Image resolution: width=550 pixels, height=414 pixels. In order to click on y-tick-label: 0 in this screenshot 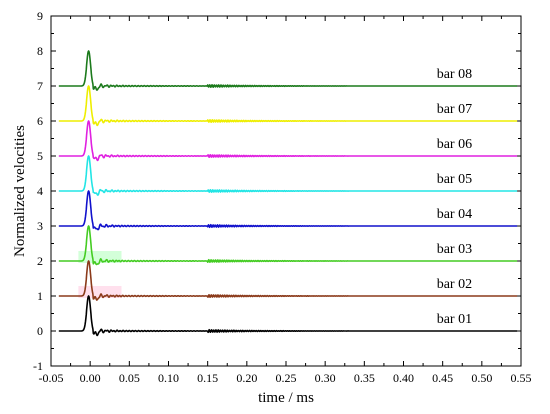, I will do `click(40, 331)`.